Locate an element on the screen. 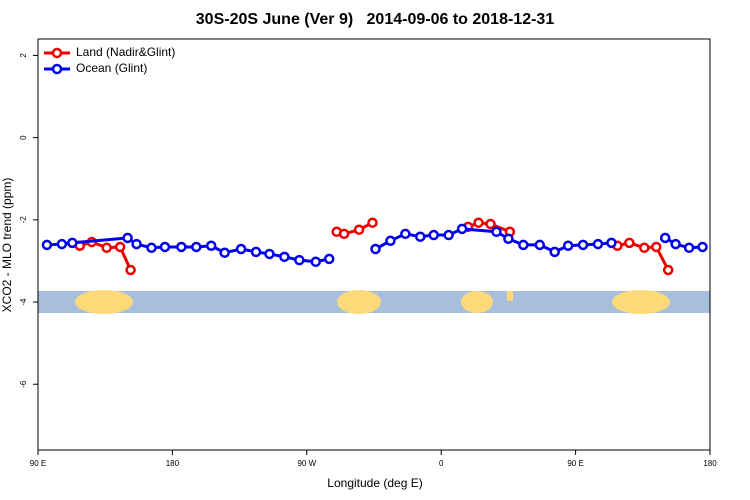  y-tick-label: -6 is located at coordinates (23, 384).